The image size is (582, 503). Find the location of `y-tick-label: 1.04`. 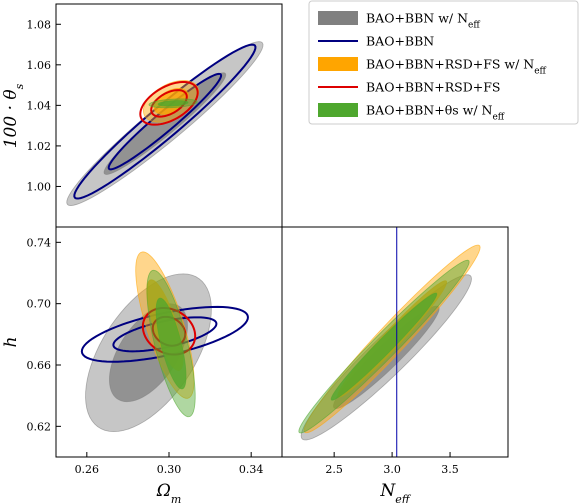

y-tick-label: 1.04 is located at coordinates (39, 105).